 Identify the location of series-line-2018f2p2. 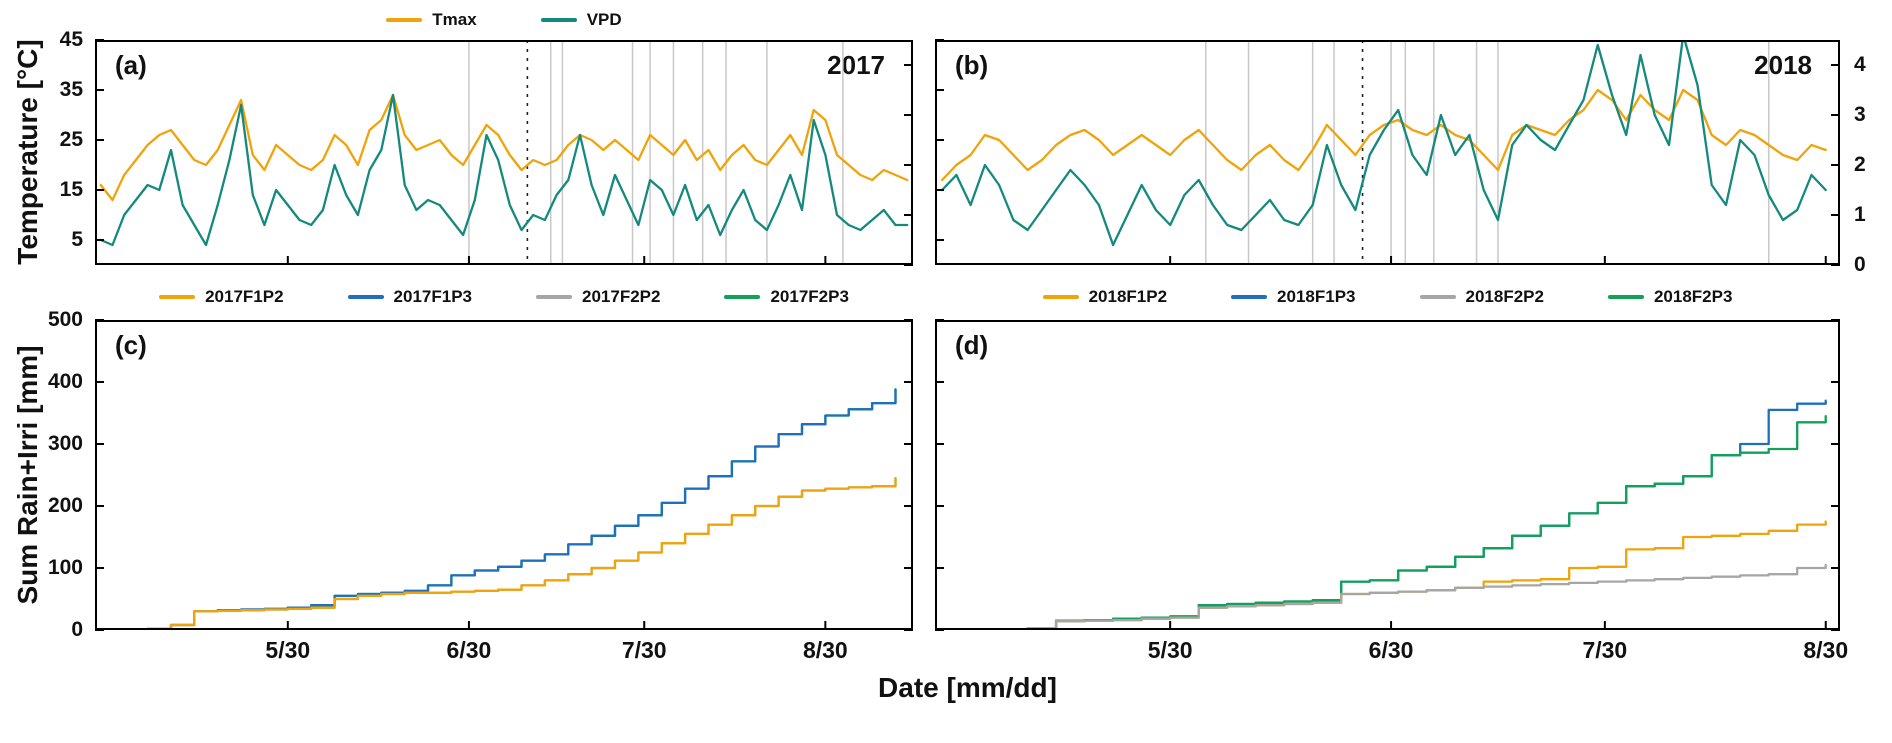
(1383, 596).